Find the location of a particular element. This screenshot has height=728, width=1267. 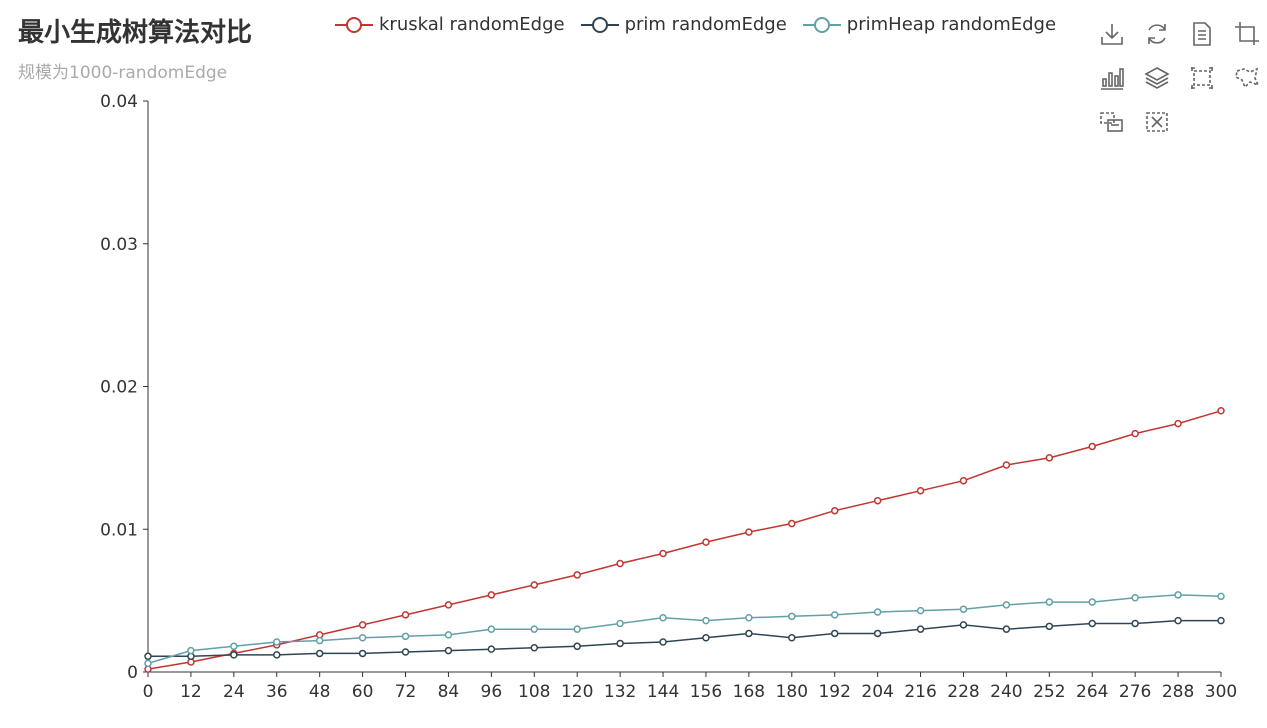

x-tick-label: 216 is located at coordinates (920, 692).